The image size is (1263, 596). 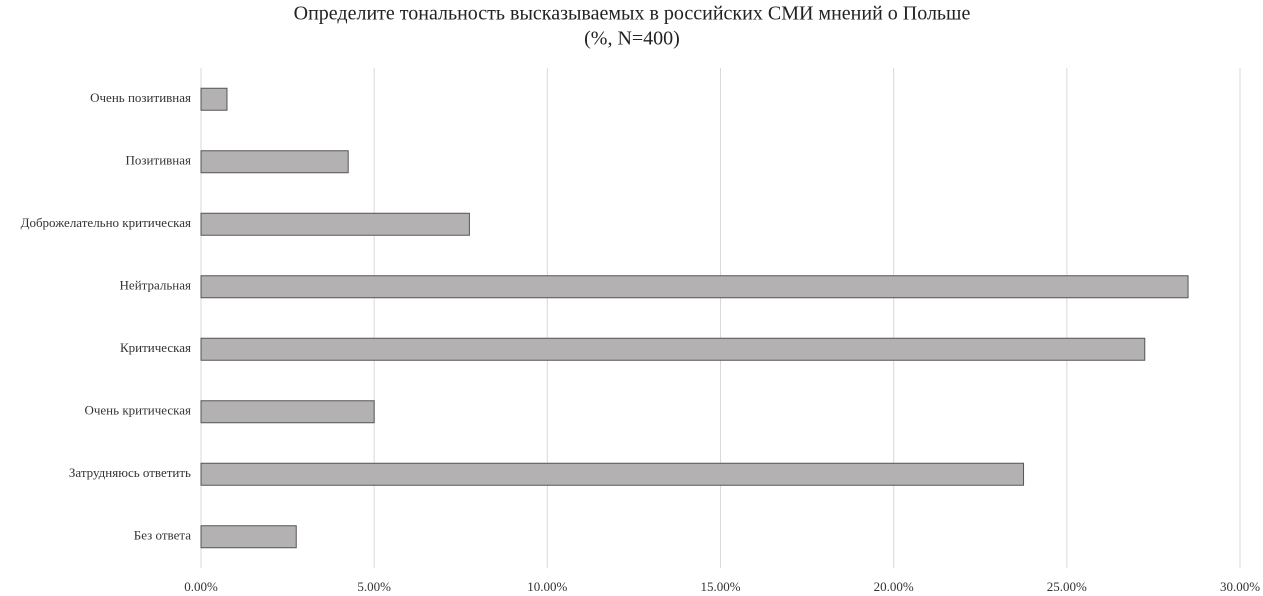 What do you see at coordinates (1067, 586) in the screenshot?
I see `x-tick-label: 25.00%` at bounding box center [1067, 586].